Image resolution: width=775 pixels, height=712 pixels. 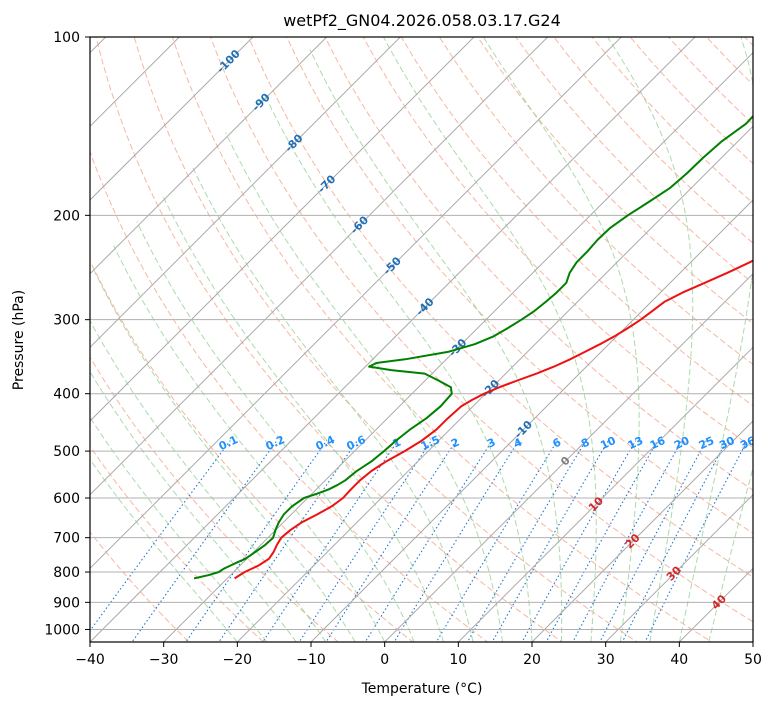 What do you see at coordinates (635, 443) in the screenshot?
I see `mixing-ratio-label: 13` at bounding box center [635, 443].